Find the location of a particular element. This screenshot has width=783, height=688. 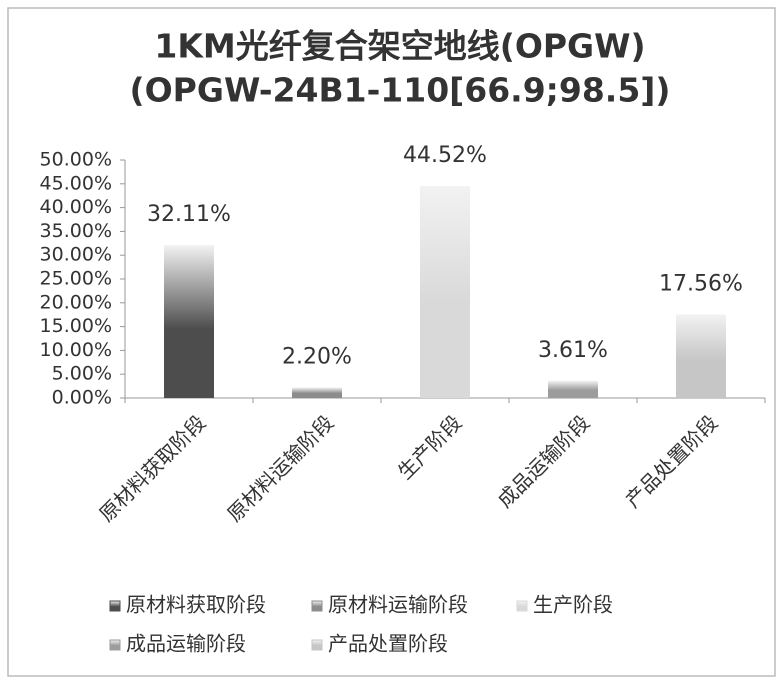

y-tick-label: 0.00% is located at coordinates (82, 398).